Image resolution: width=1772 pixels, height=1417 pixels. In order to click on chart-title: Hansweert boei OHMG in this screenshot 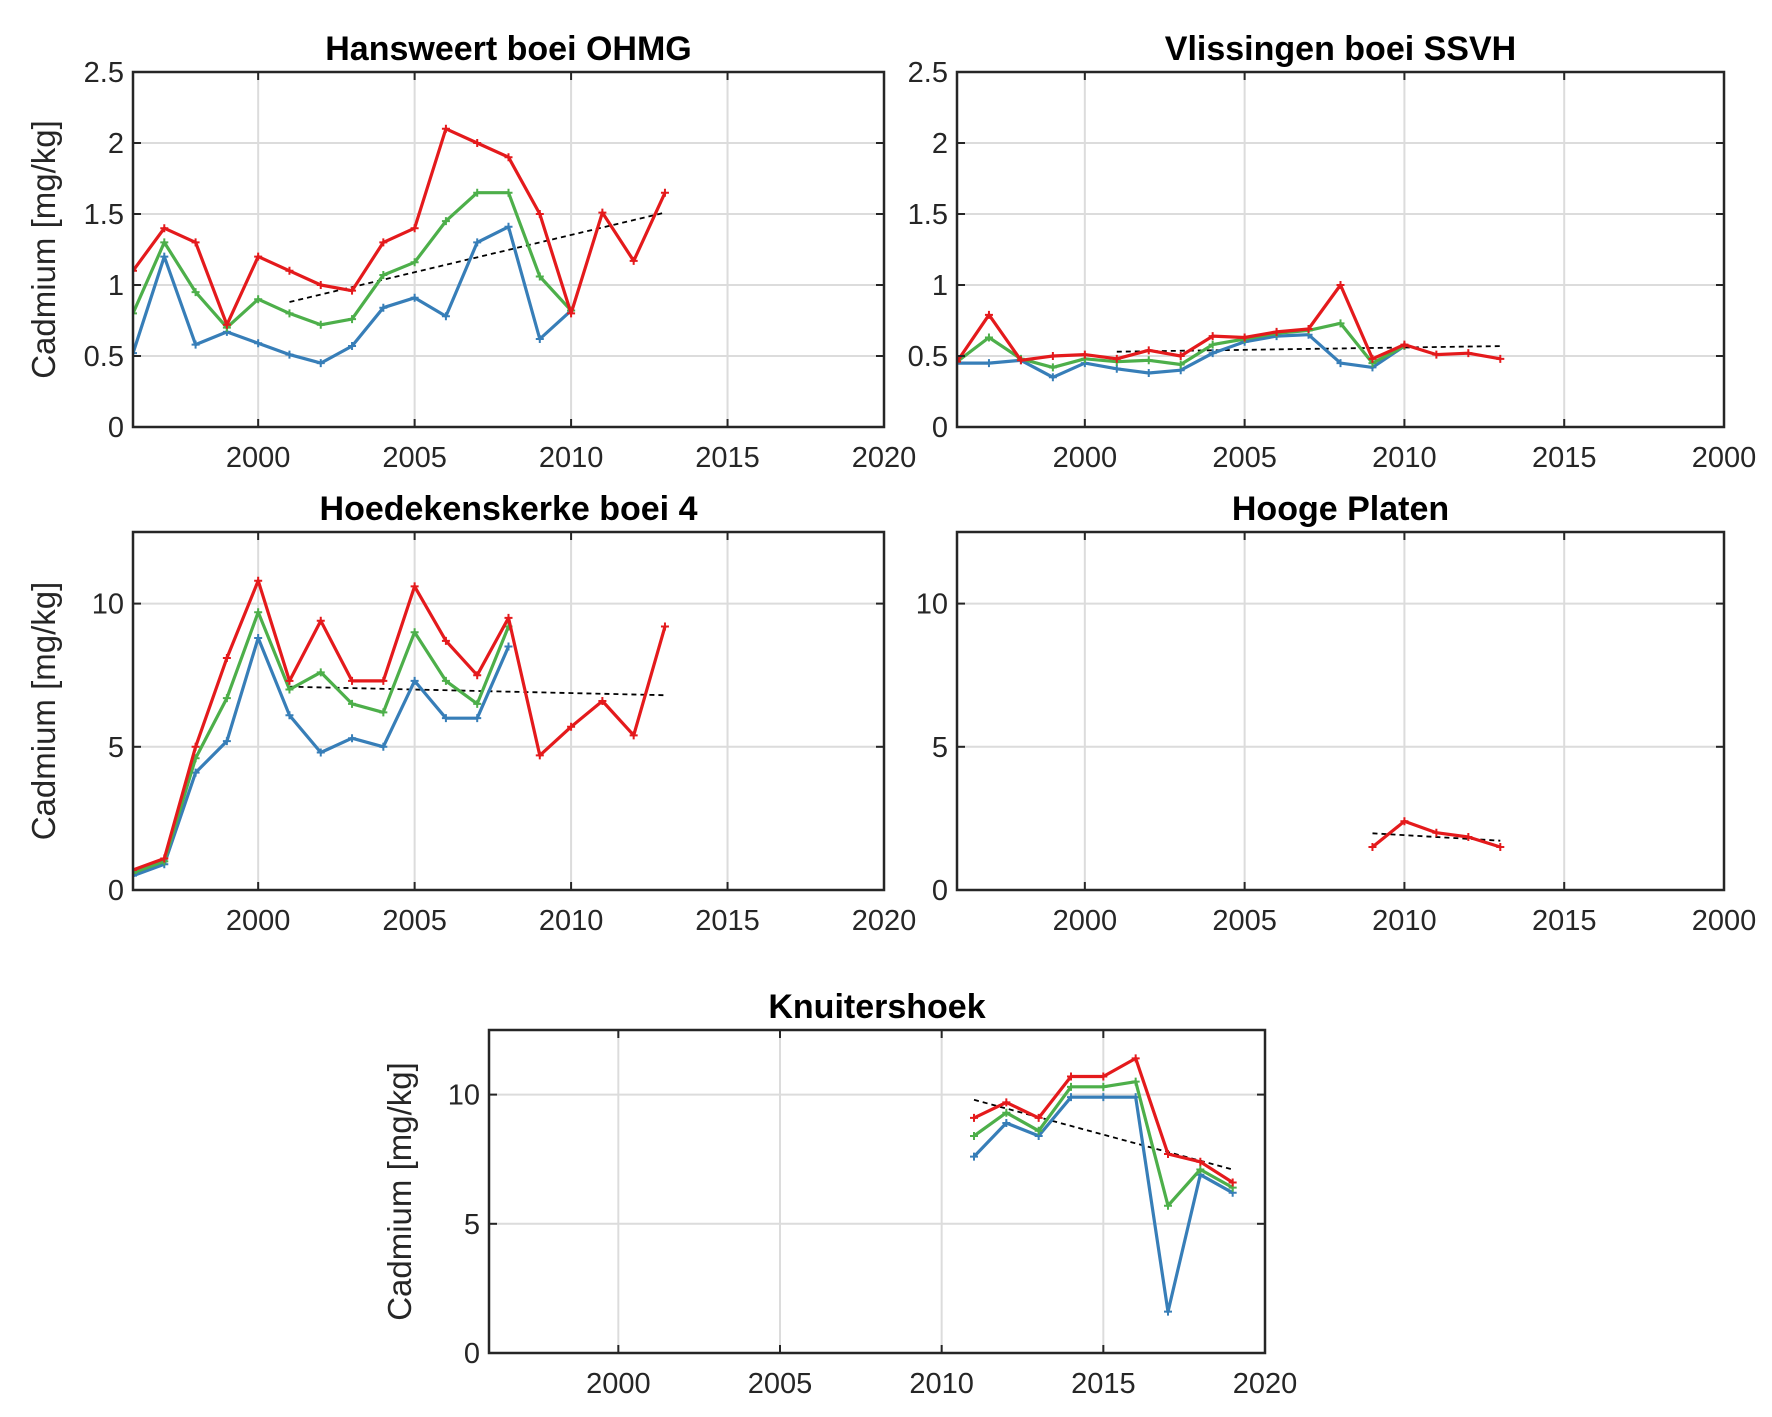, I will do `click(508, 49)`.